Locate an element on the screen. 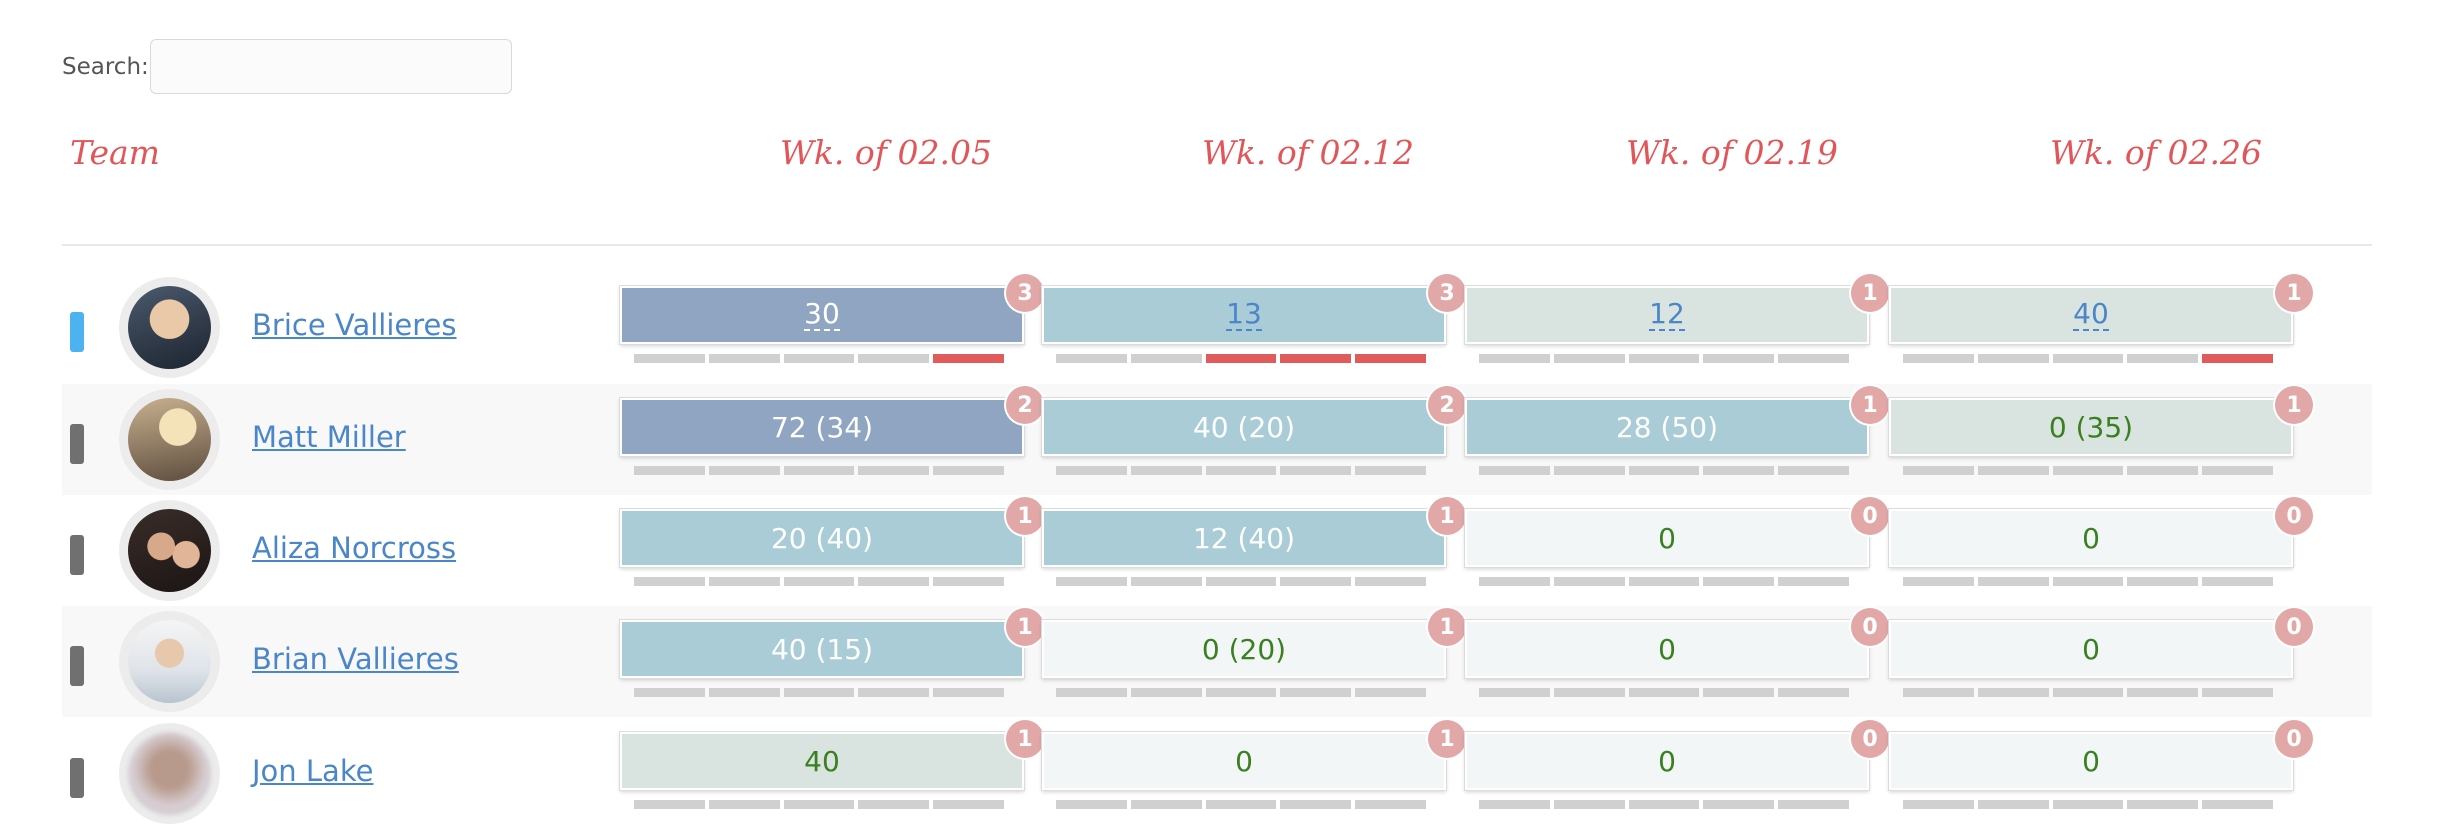 The image size is (2452, 829). hours-value: 12 is located at coordinates (1667, 314).